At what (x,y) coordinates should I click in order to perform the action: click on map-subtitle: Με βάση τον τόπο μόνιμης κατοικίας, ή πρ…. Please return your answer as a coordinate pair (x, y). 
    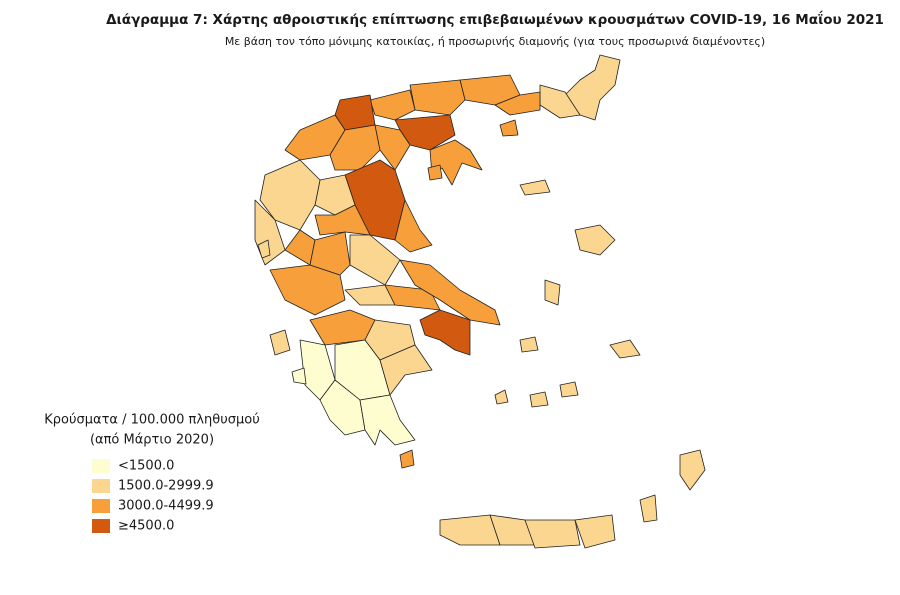
    Looking at the image, I should click on (495, 41).